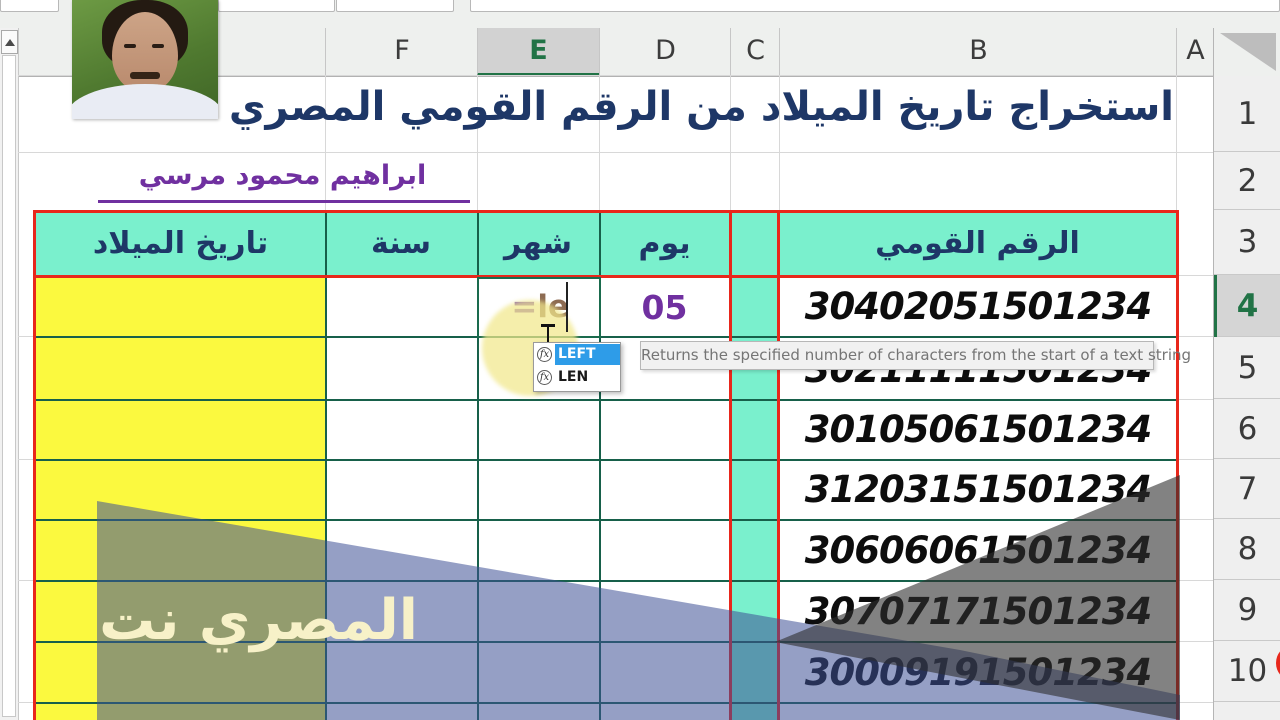 Image resolution: width=1280 pixels, height=720 pixels. What do you see at coordinates (664, 307) in the screenshot?
I see `cell-D4-day-value: 05` at bounding box center [664, 307].